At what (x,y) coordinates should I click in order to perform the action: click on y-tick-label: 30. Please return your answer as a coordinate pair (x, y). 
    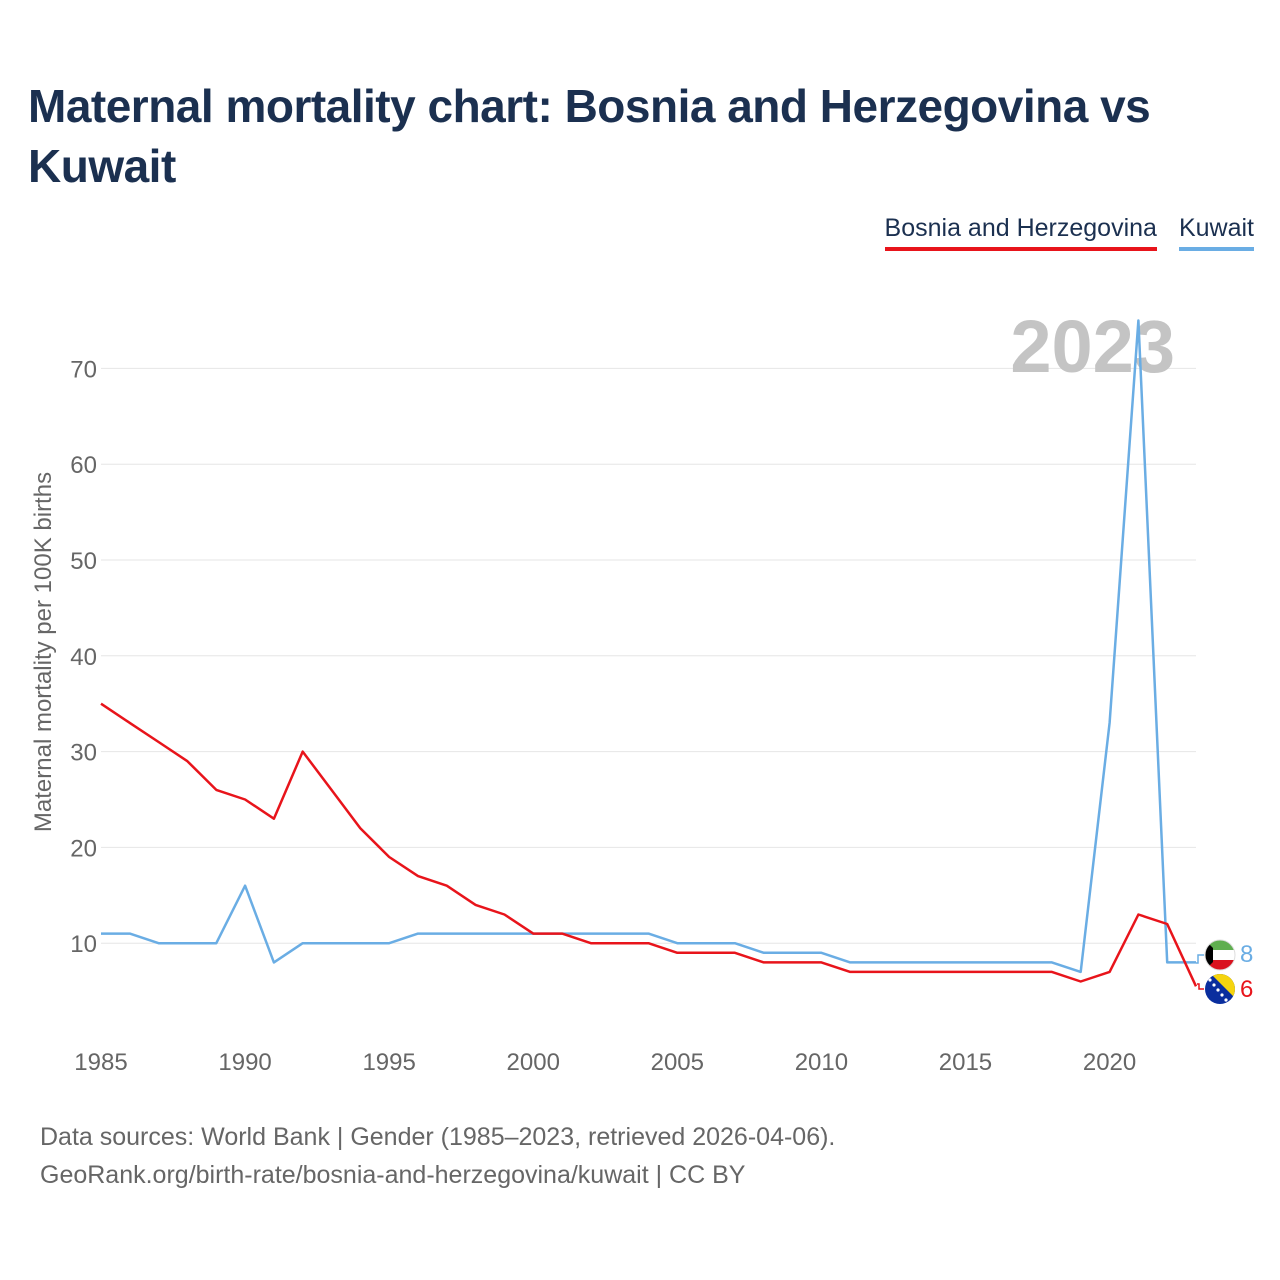
    Looking at the image, I should click on (83, 753).